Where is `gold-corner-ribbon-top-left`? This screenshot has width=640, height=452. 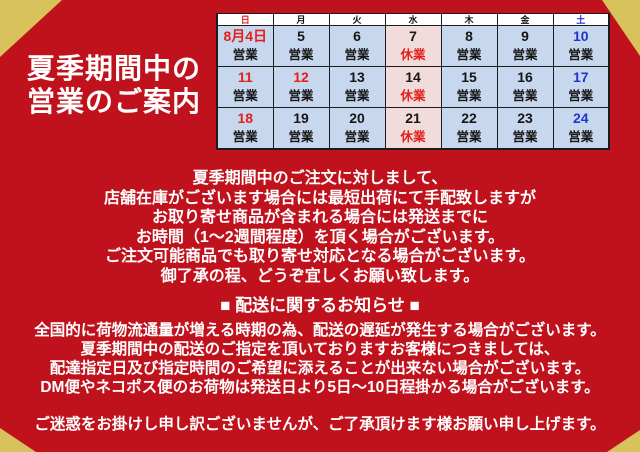 gold-corner-ribbon-top-left is located at coordinates (31, 28).